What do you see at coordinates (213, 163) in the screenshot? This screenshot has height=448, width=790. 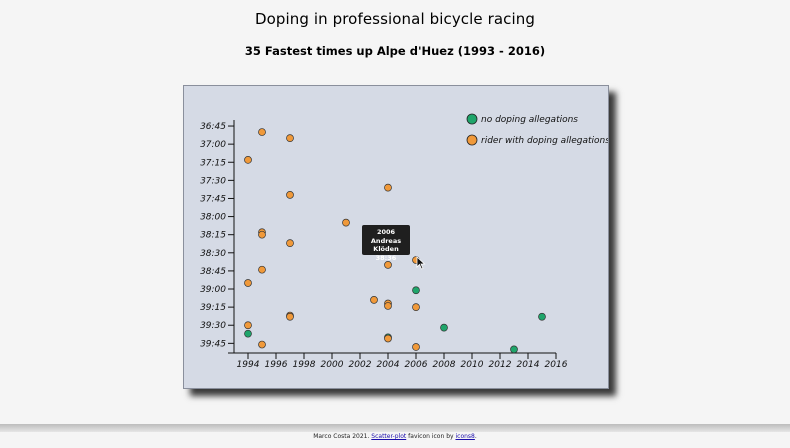 I see `y-tick-label: 37:15` at bounding box center [213, 163].